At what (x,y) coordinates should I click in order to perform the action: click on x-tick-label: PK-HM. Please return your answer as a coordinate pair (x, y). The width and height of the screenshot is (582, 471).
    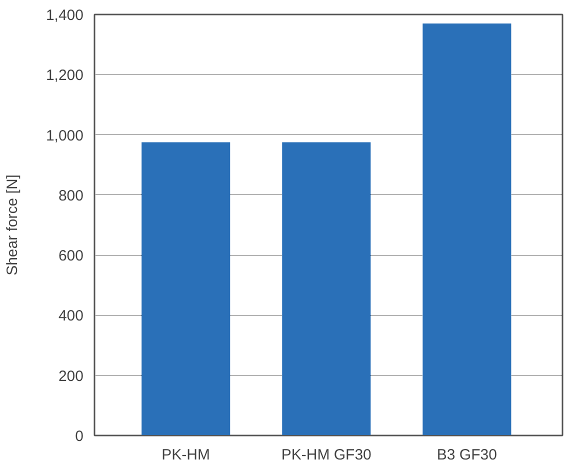
    Looking at the image, I should click on (186, 455).